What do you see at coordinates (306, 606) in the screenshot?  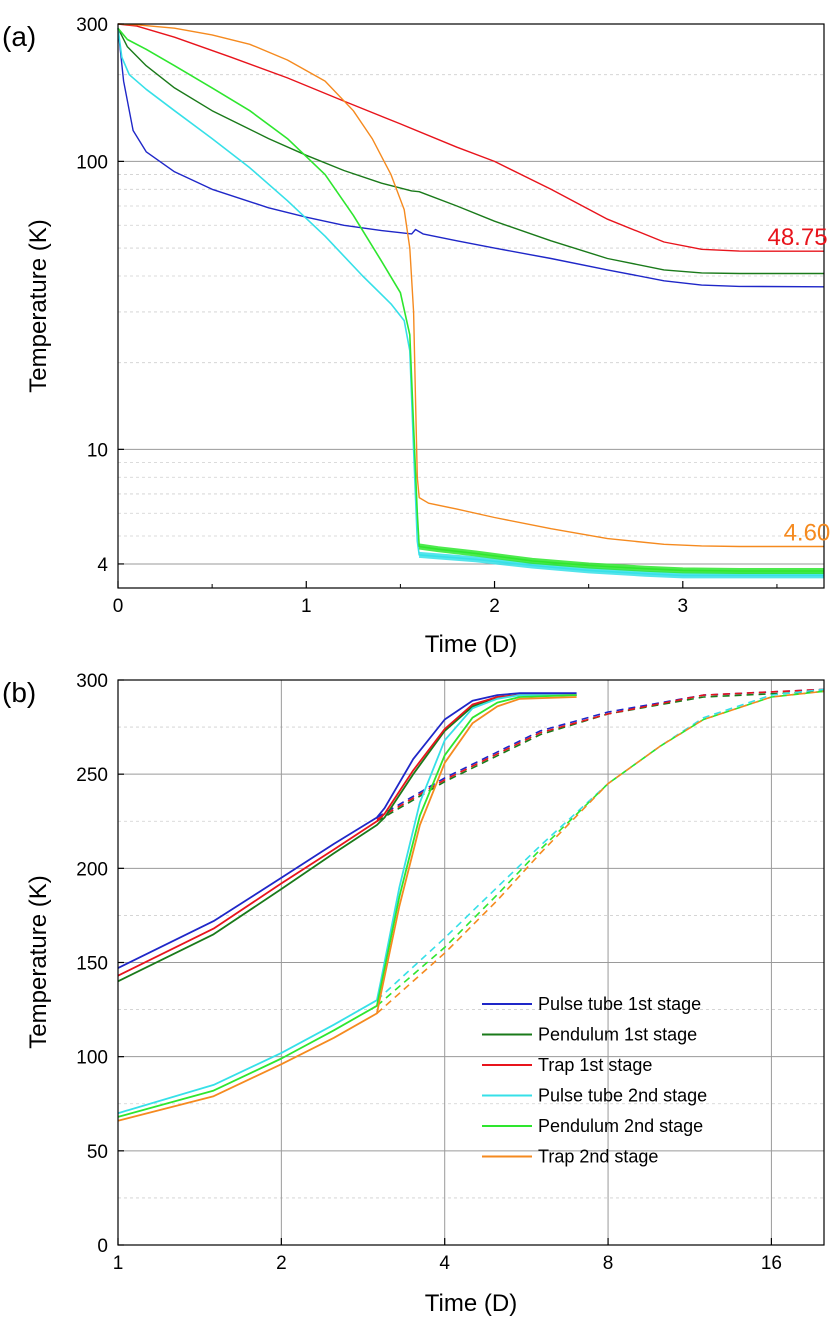 I see `panel-a-xtick-label: 1` at bounding box center [306, 606].